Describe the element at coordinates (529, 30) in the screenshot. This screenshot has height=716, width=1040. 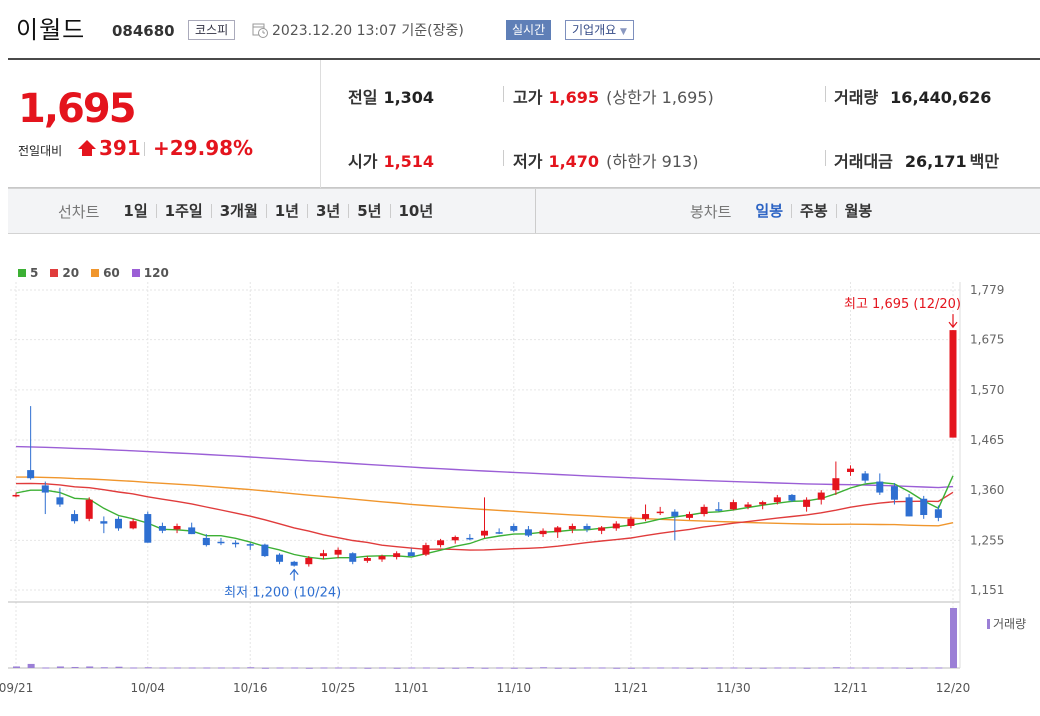
I see `realtime-button: 실시간` at that location.